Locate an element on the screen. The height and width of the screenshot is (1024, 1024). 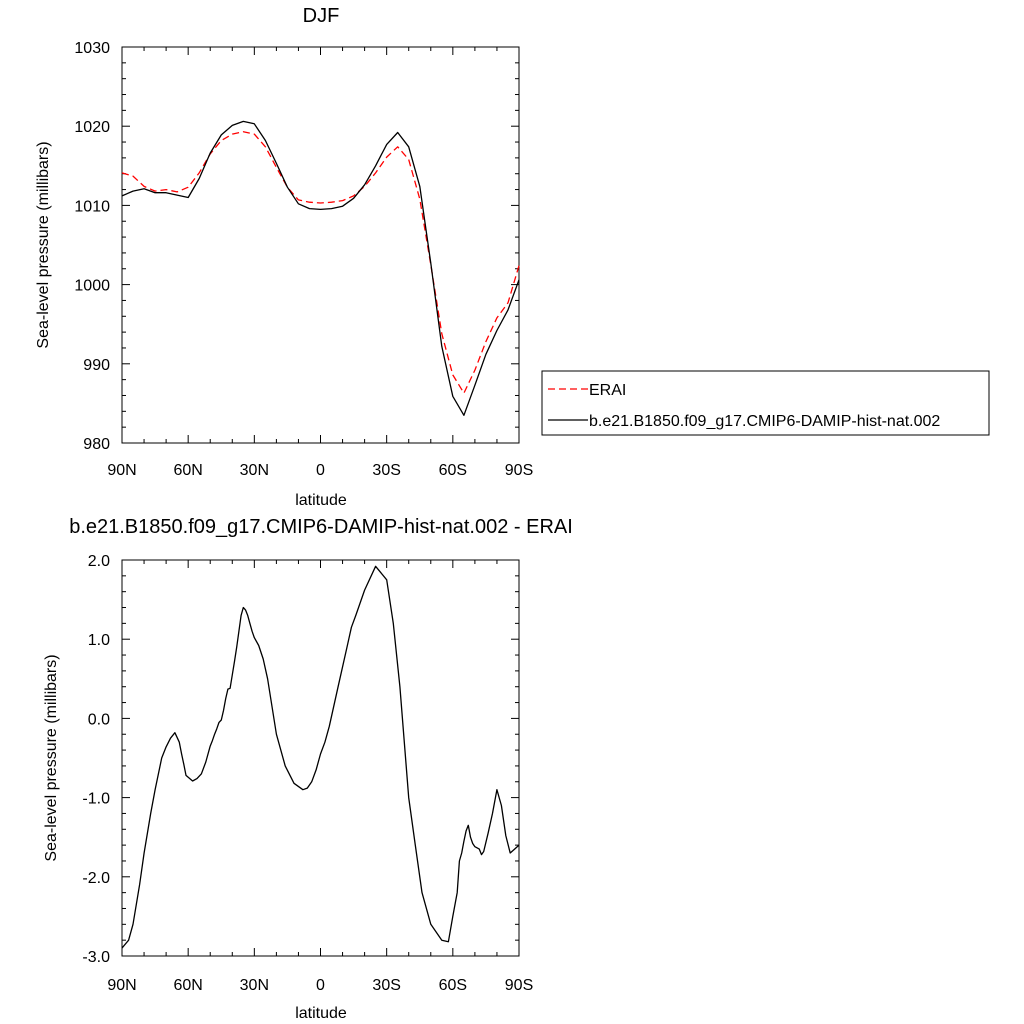
legend-label-erai: ERAI is located at coordinates (607, 390).